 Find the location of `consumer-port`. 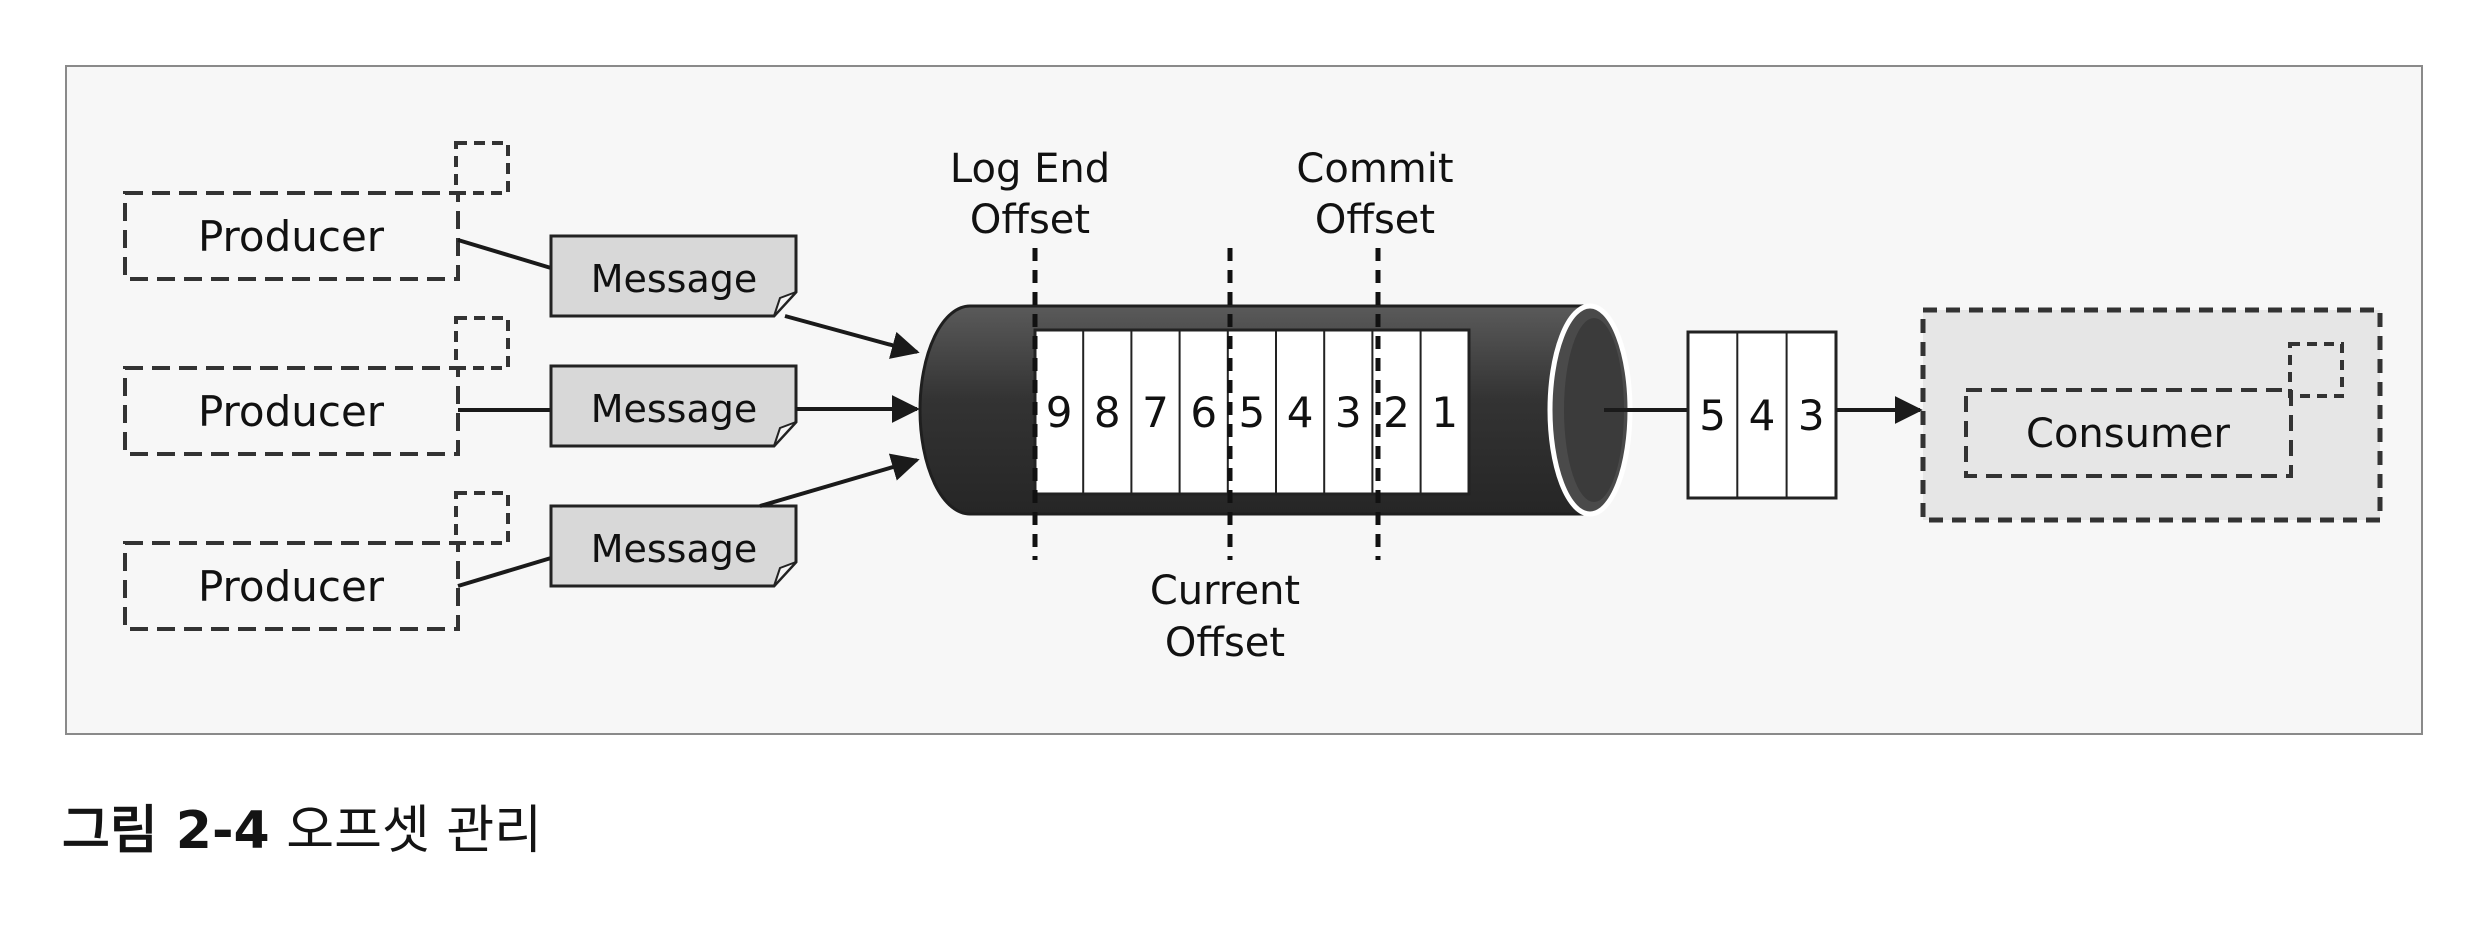

consumer-port is located at coordinates (2316, 370).